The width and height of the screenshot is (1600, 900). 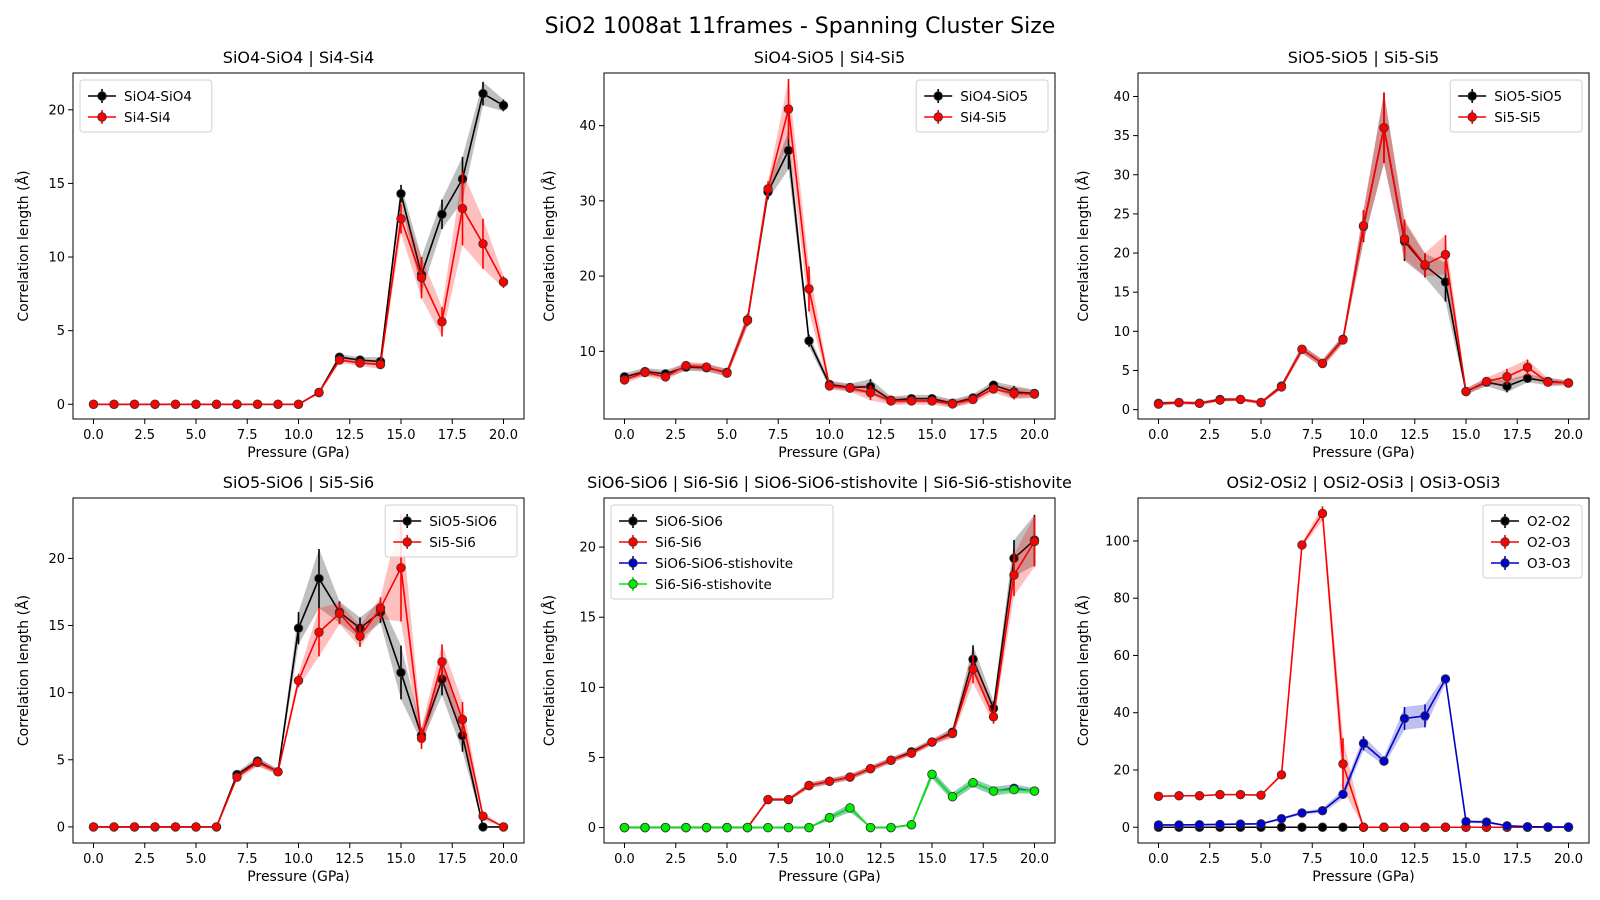 What do you see at coordinates (1517, 435) in the screenshot?
I see `x-tick-label: 17.5` at bounding box center [1517, 435].